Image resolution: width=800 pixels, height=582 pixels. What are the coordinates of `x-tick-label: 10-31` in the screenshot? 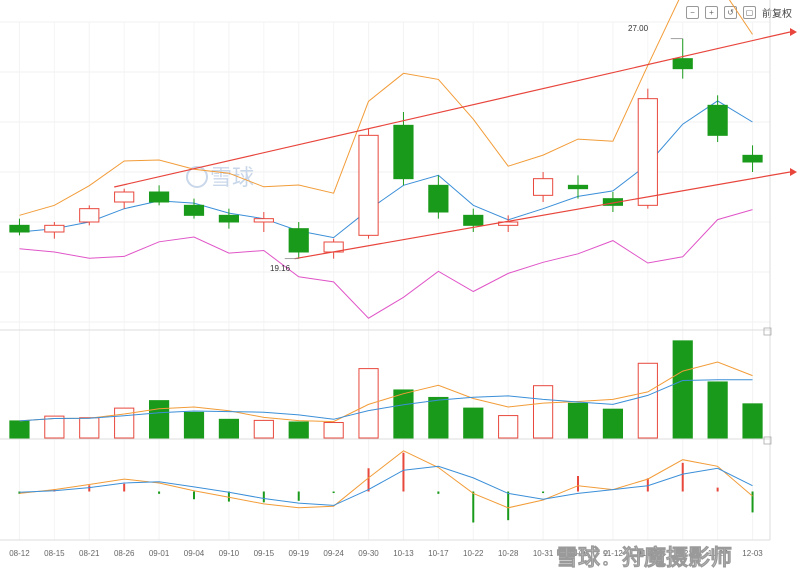 It's located at (543, 553).